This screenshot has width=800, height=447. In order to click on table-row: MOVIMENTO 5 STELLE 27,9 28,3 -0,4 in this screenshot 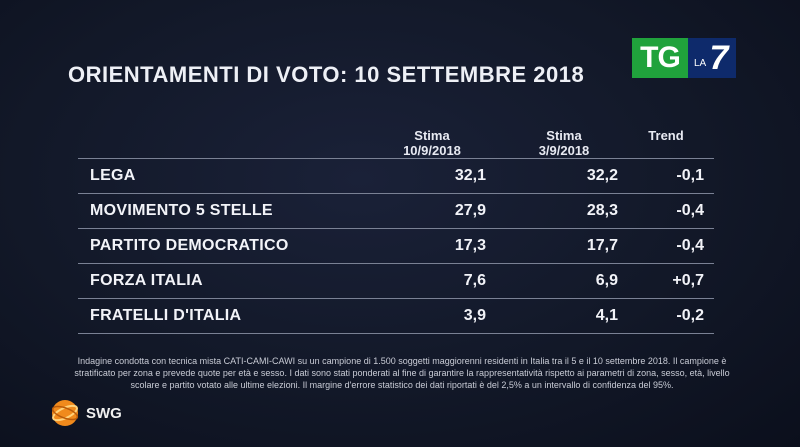, I will do `click(396, 211)`.